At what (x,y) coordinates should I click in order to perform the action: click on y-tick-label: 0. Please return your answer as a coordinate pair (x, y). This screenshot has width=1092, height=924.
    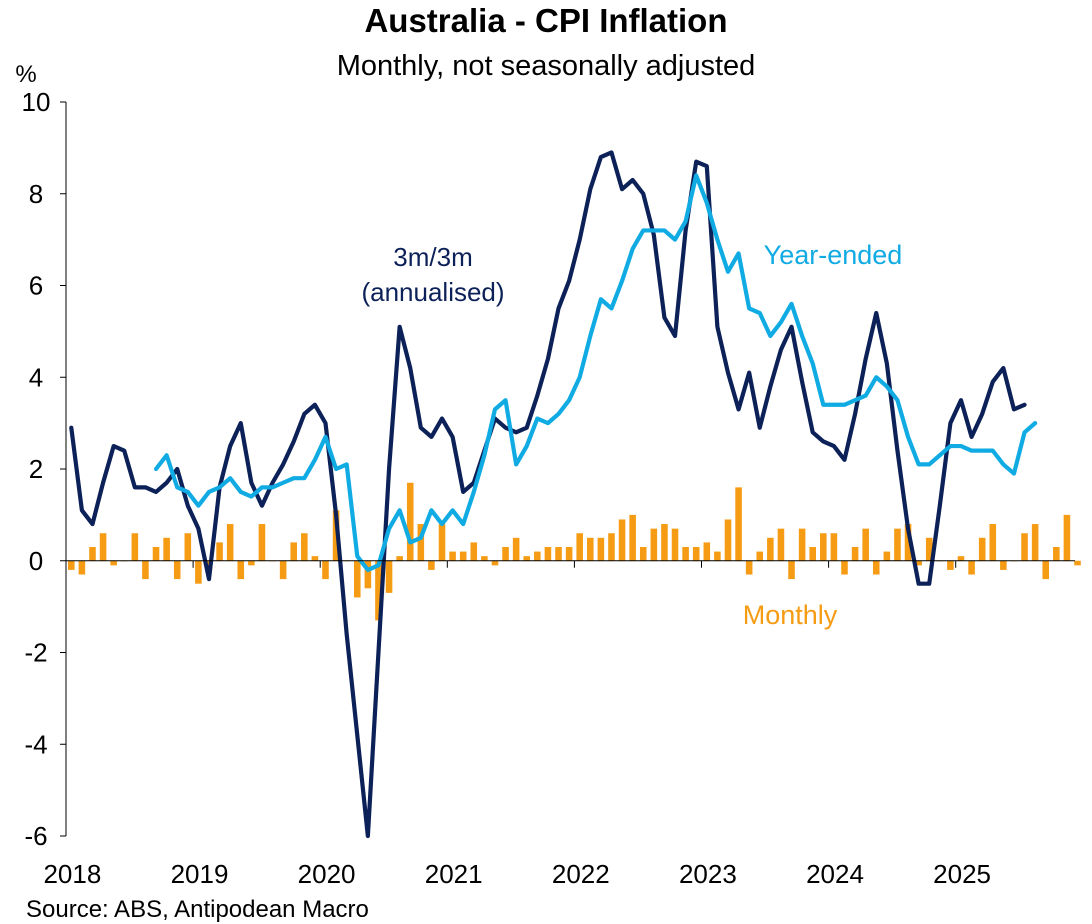
    Looking at the image, I should click on (36, 561).